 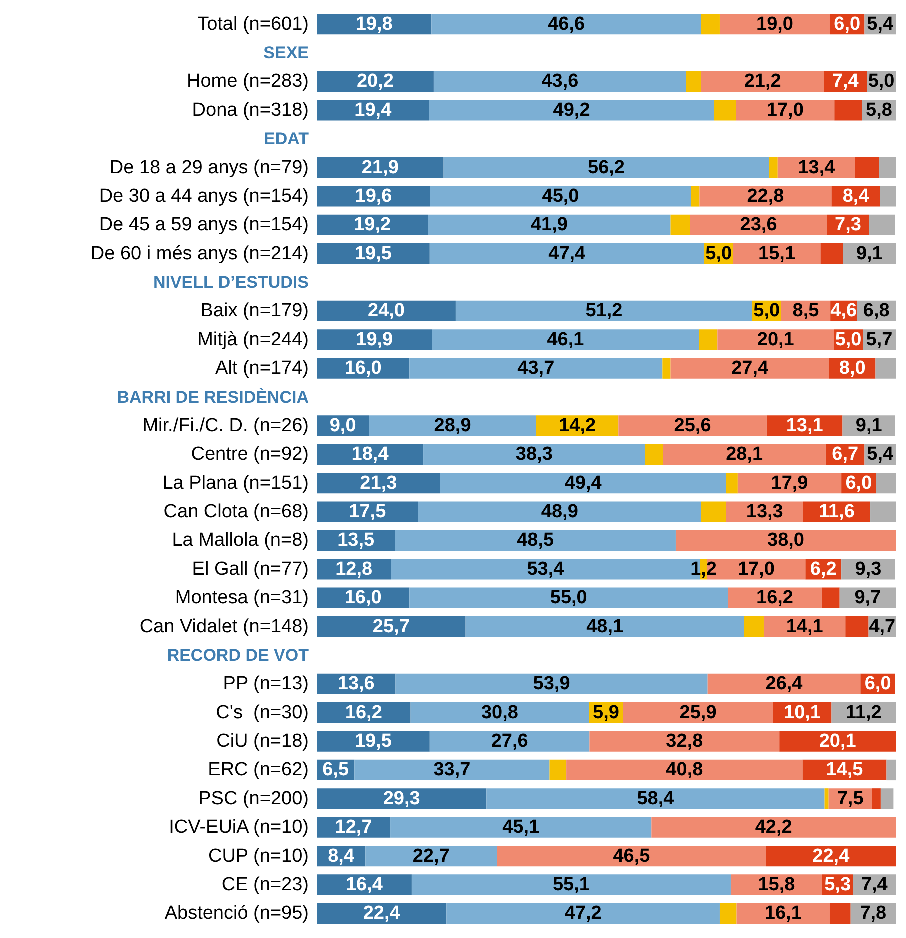 What do you see at coordinates (509, 741) in the screenshot?
I see `data-label: 27,6` at bounding box center [509, 741].